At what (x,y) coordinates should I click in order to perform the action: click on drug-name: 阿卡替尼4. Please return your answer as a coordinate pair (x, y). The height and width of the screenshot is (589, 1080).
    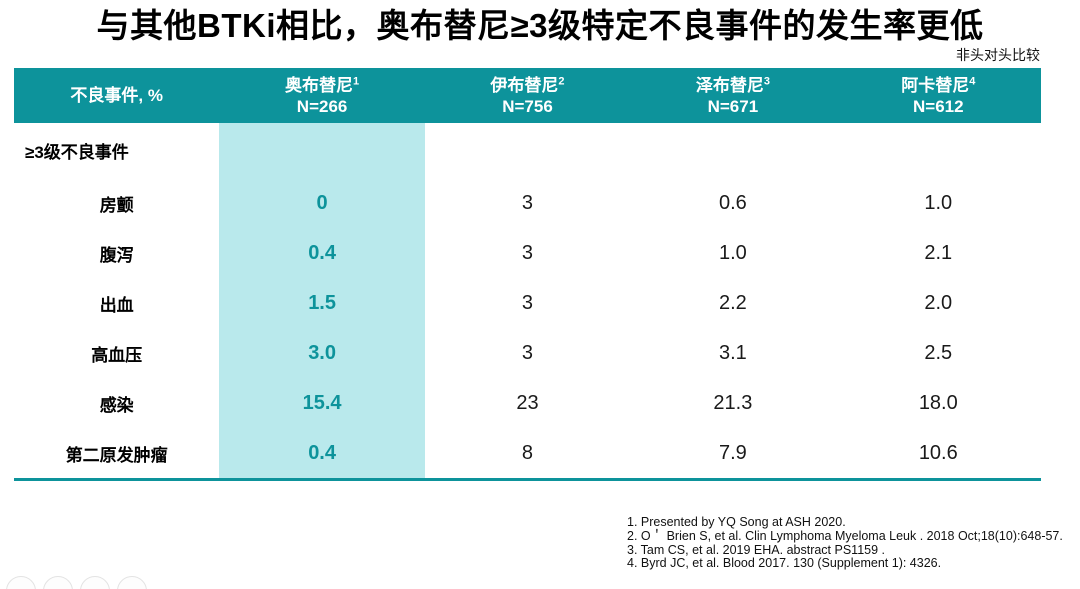
    Looking at the image, I should click on (938, 84).